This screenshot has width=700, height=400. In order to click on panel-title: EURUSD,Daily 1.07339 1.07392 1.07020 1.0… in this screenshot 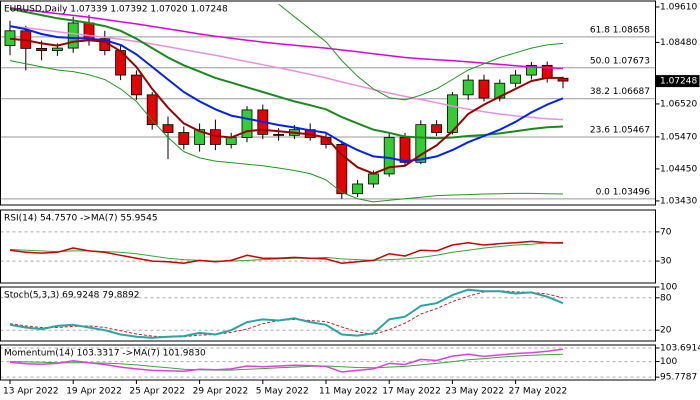, I will do `click(116, 10)`.